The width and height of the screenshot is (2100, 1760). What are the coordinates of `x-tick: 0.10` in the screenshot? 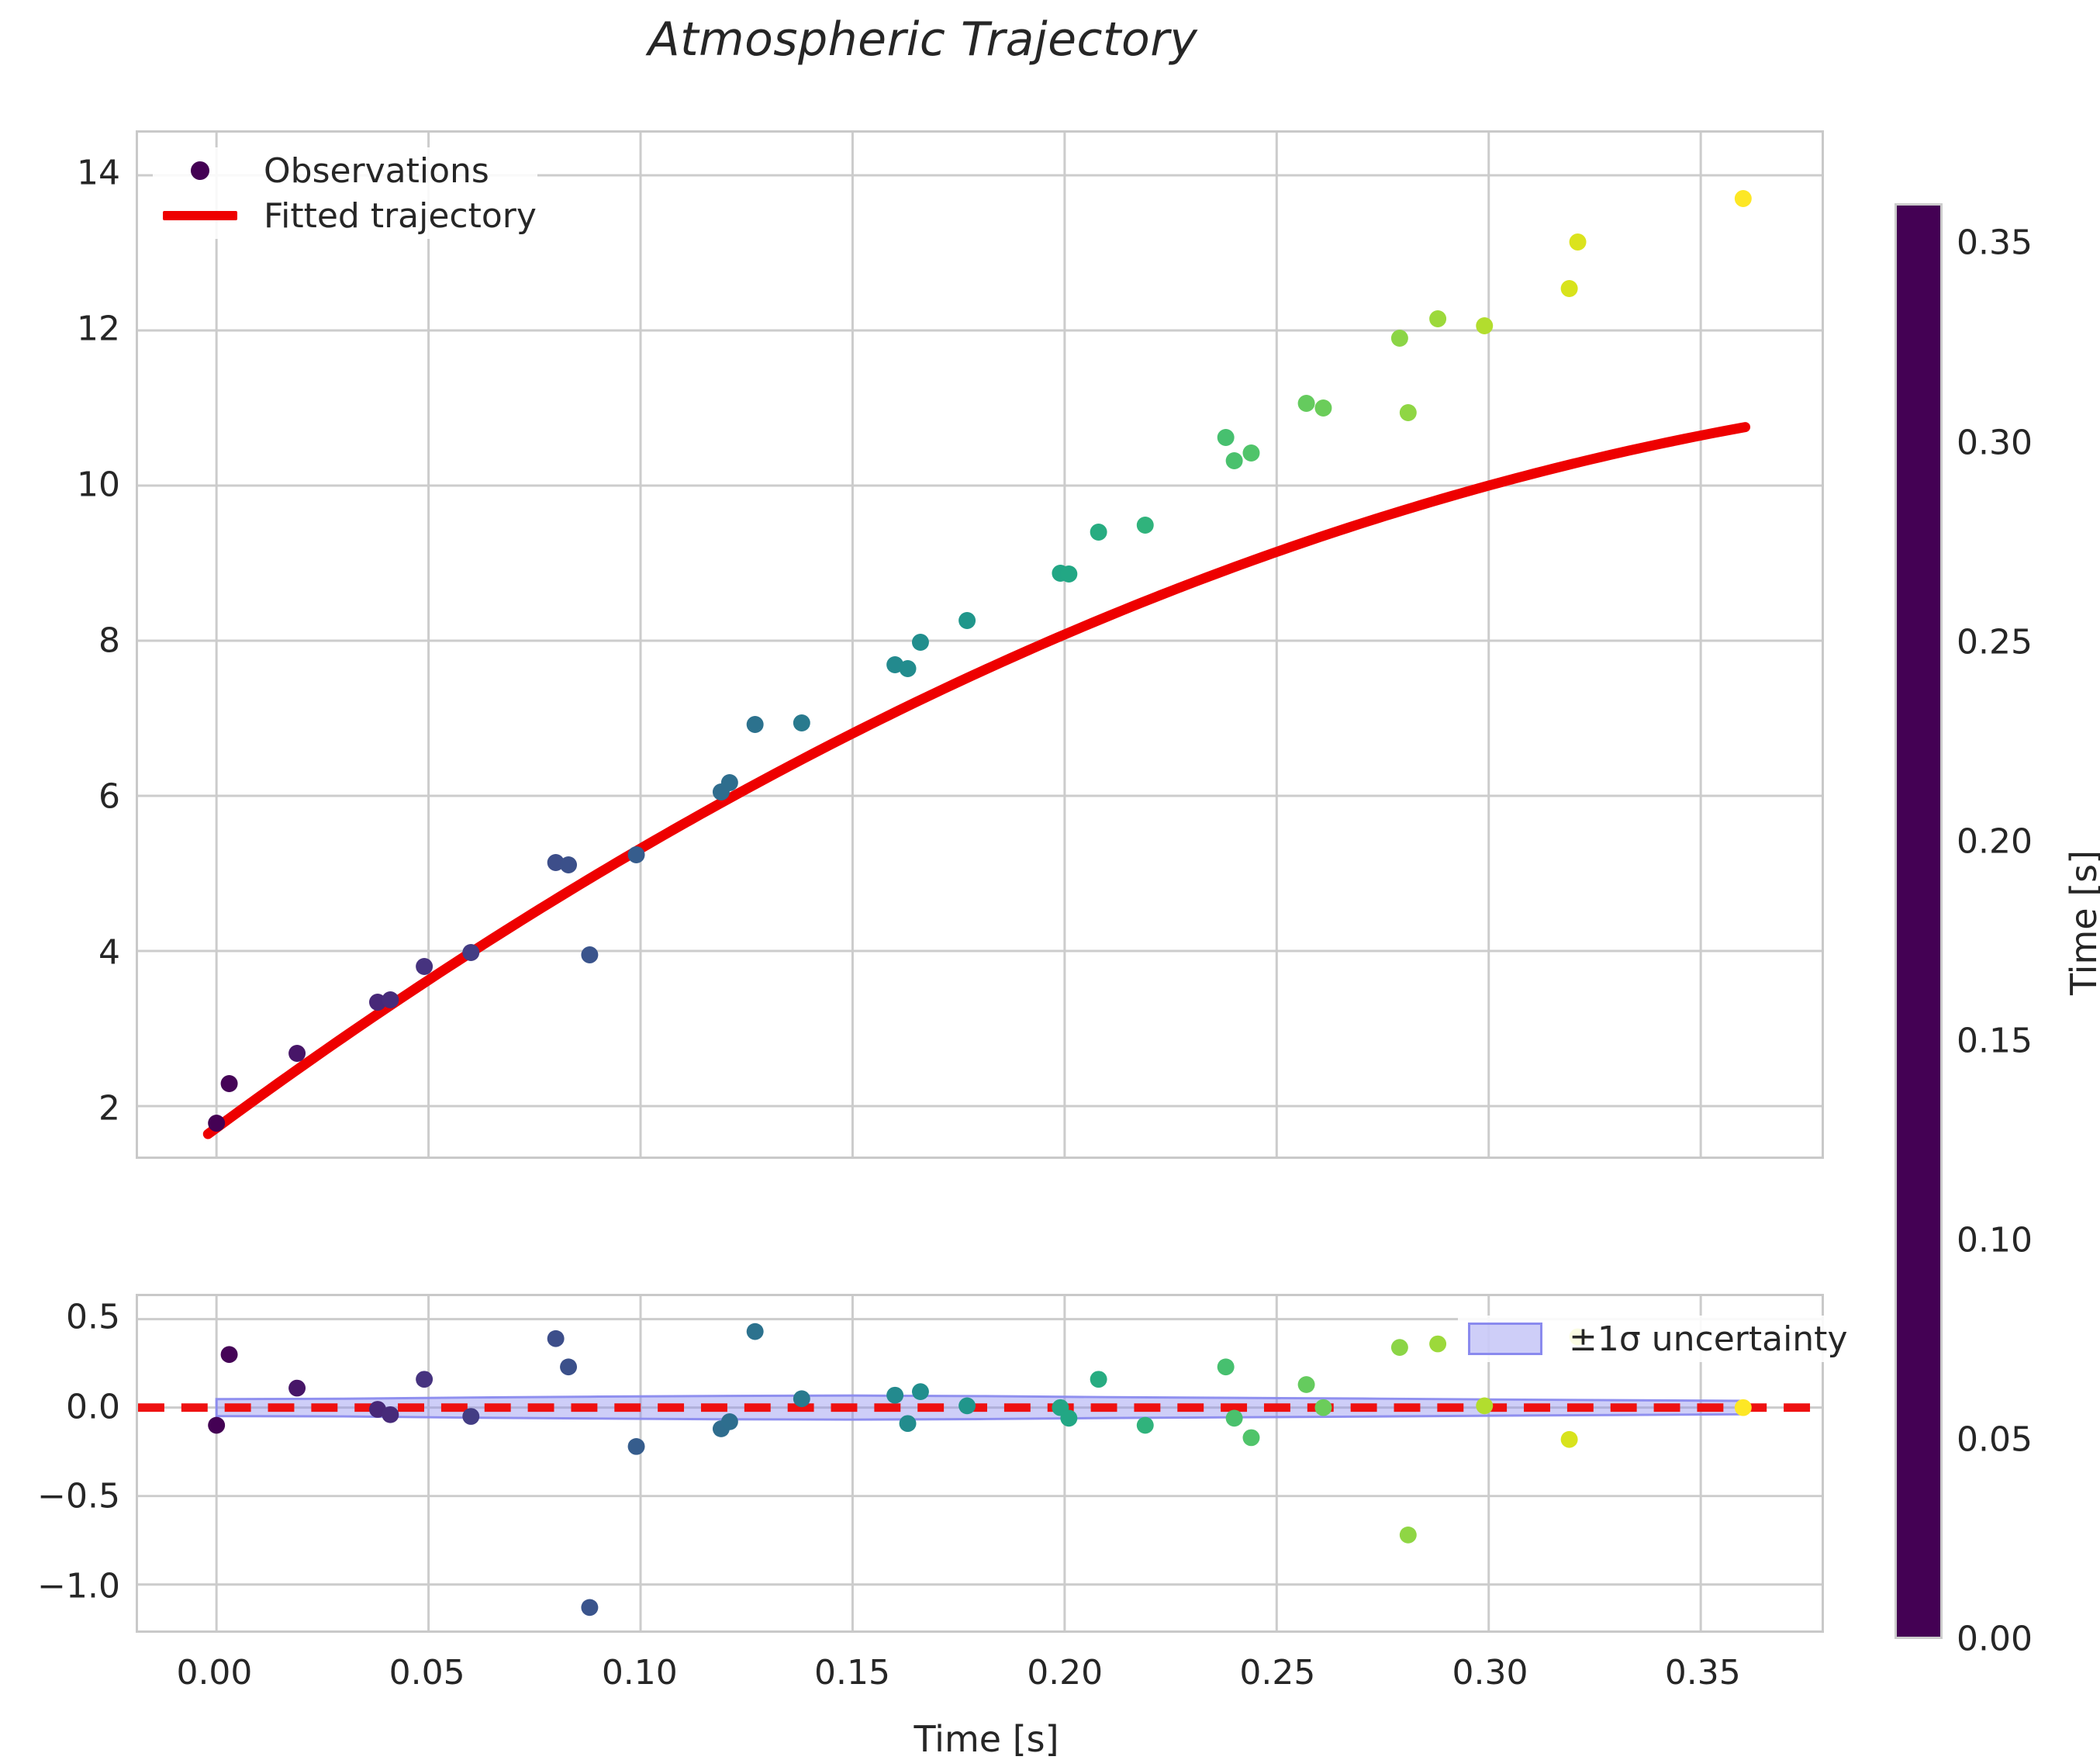 It's located at (639, 1673).